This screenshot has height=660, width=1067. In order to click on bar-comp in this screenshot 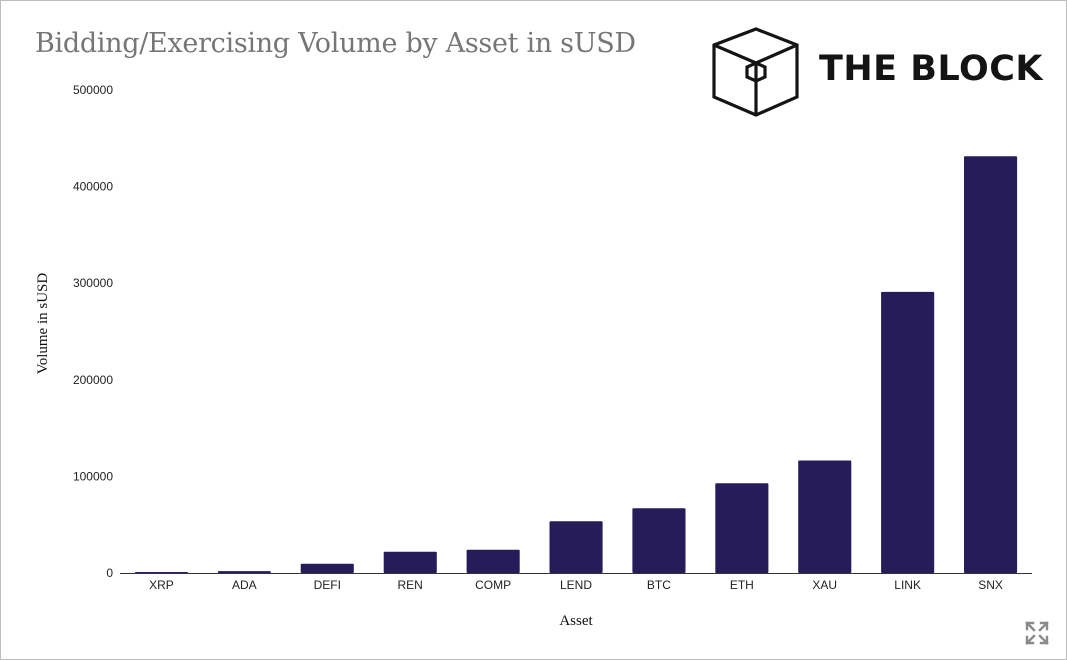, I will do `click(493, 561)`.